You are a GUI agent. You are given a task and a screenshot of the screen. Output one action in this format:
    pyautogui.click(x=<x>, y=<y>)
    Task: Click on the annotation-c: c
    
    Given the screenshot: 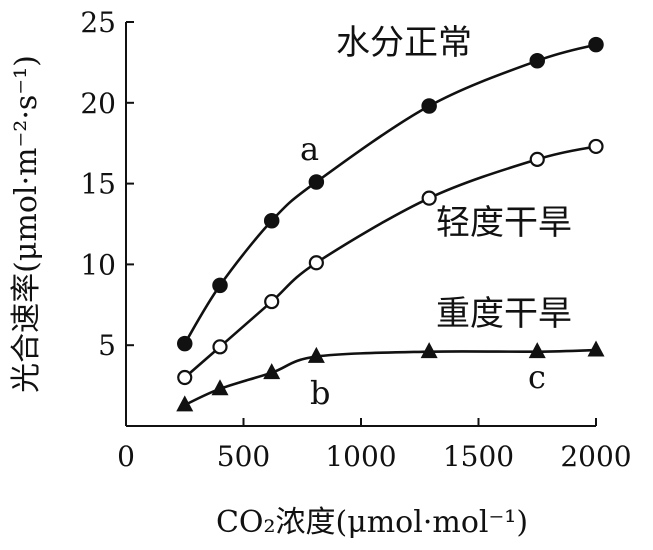 What is the action you would take?
    pyautogui.click(x=537, y=377)
    